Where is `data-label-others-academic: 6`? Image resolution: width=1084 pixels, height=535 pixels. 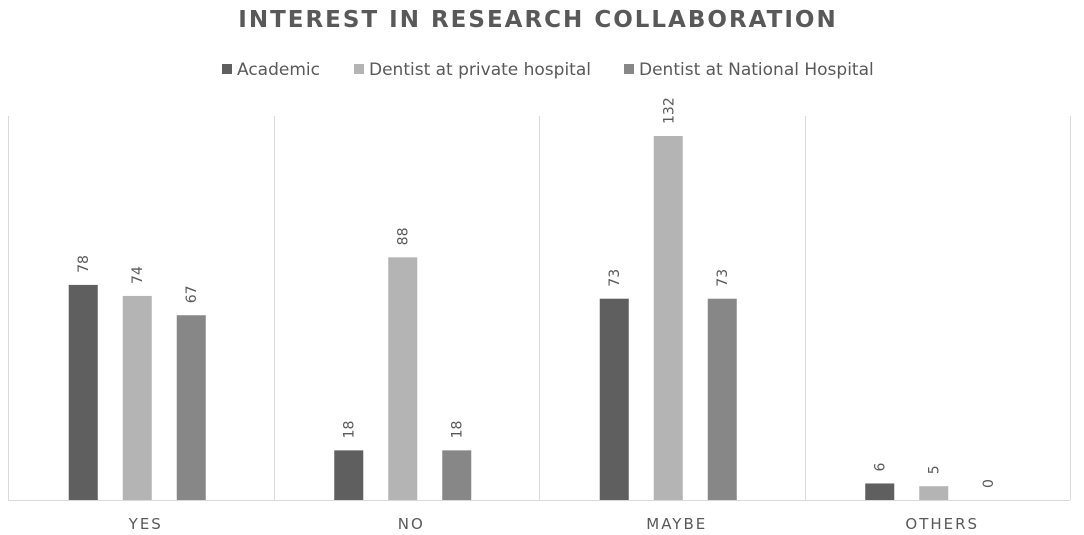
data-label-others-academic: 6 is located at coordinates (881, 466).